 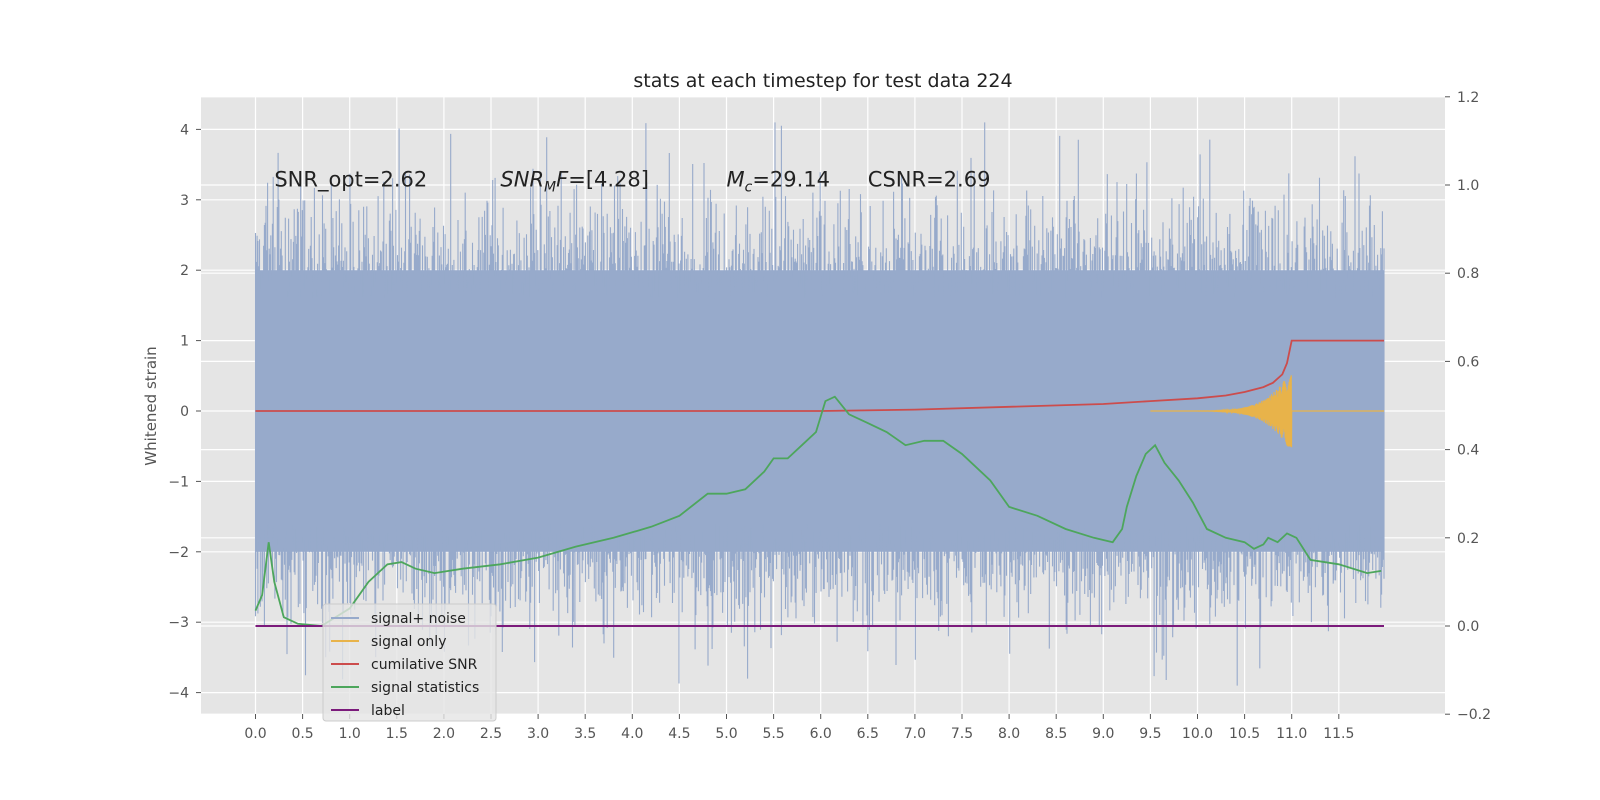 What do you see at coordinates (491, 734) in the screenshot?
I see `x-tick-label: 2.5` at bounding box center [491, 734].